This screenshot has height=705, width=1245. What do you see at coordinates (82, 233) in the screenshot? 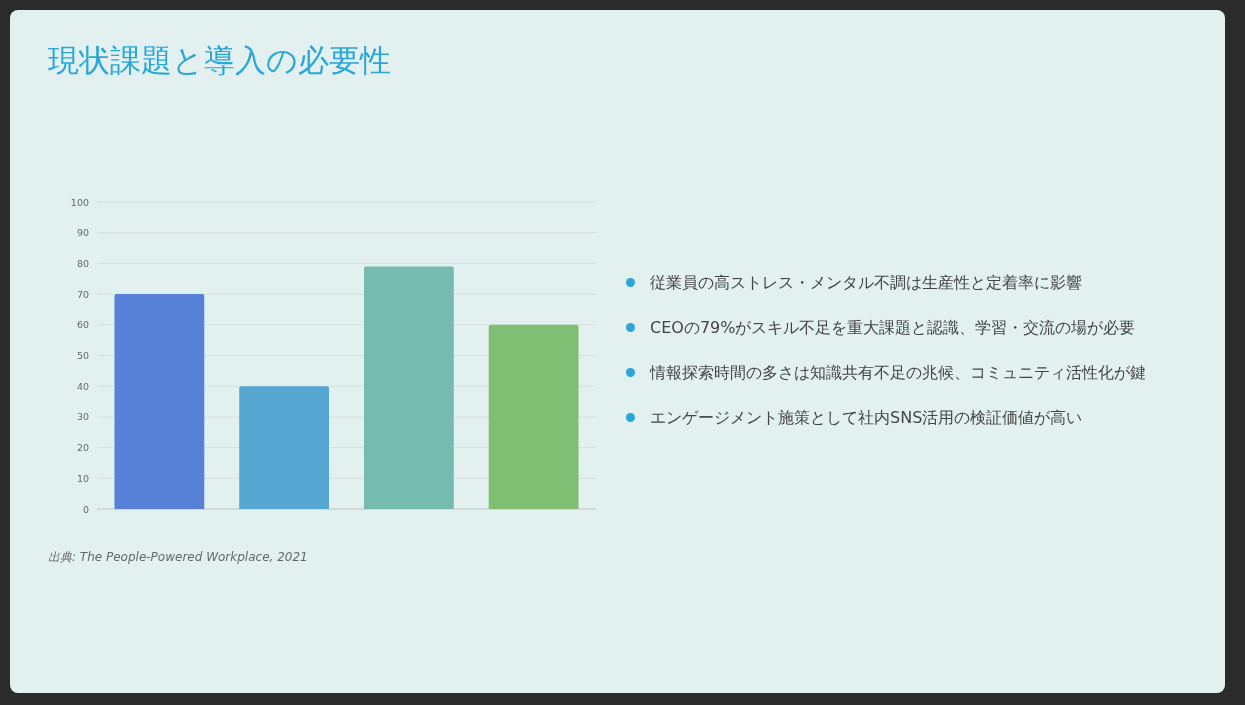
I see `y-tick-label: 90` at bounding box center [82, 233].